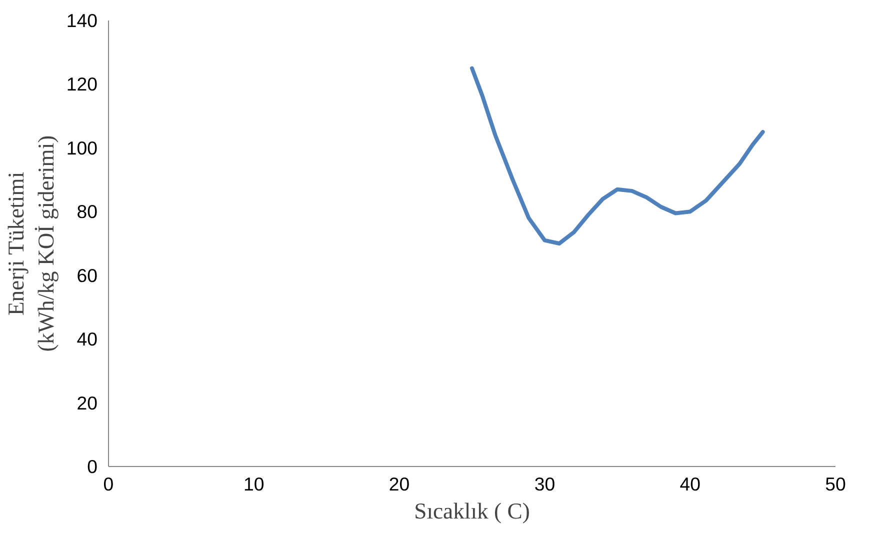  What do you see at coordinates (254, 484) in the screenshot?
I see `x-tick-label: 10` at bounding box center [254, 484].